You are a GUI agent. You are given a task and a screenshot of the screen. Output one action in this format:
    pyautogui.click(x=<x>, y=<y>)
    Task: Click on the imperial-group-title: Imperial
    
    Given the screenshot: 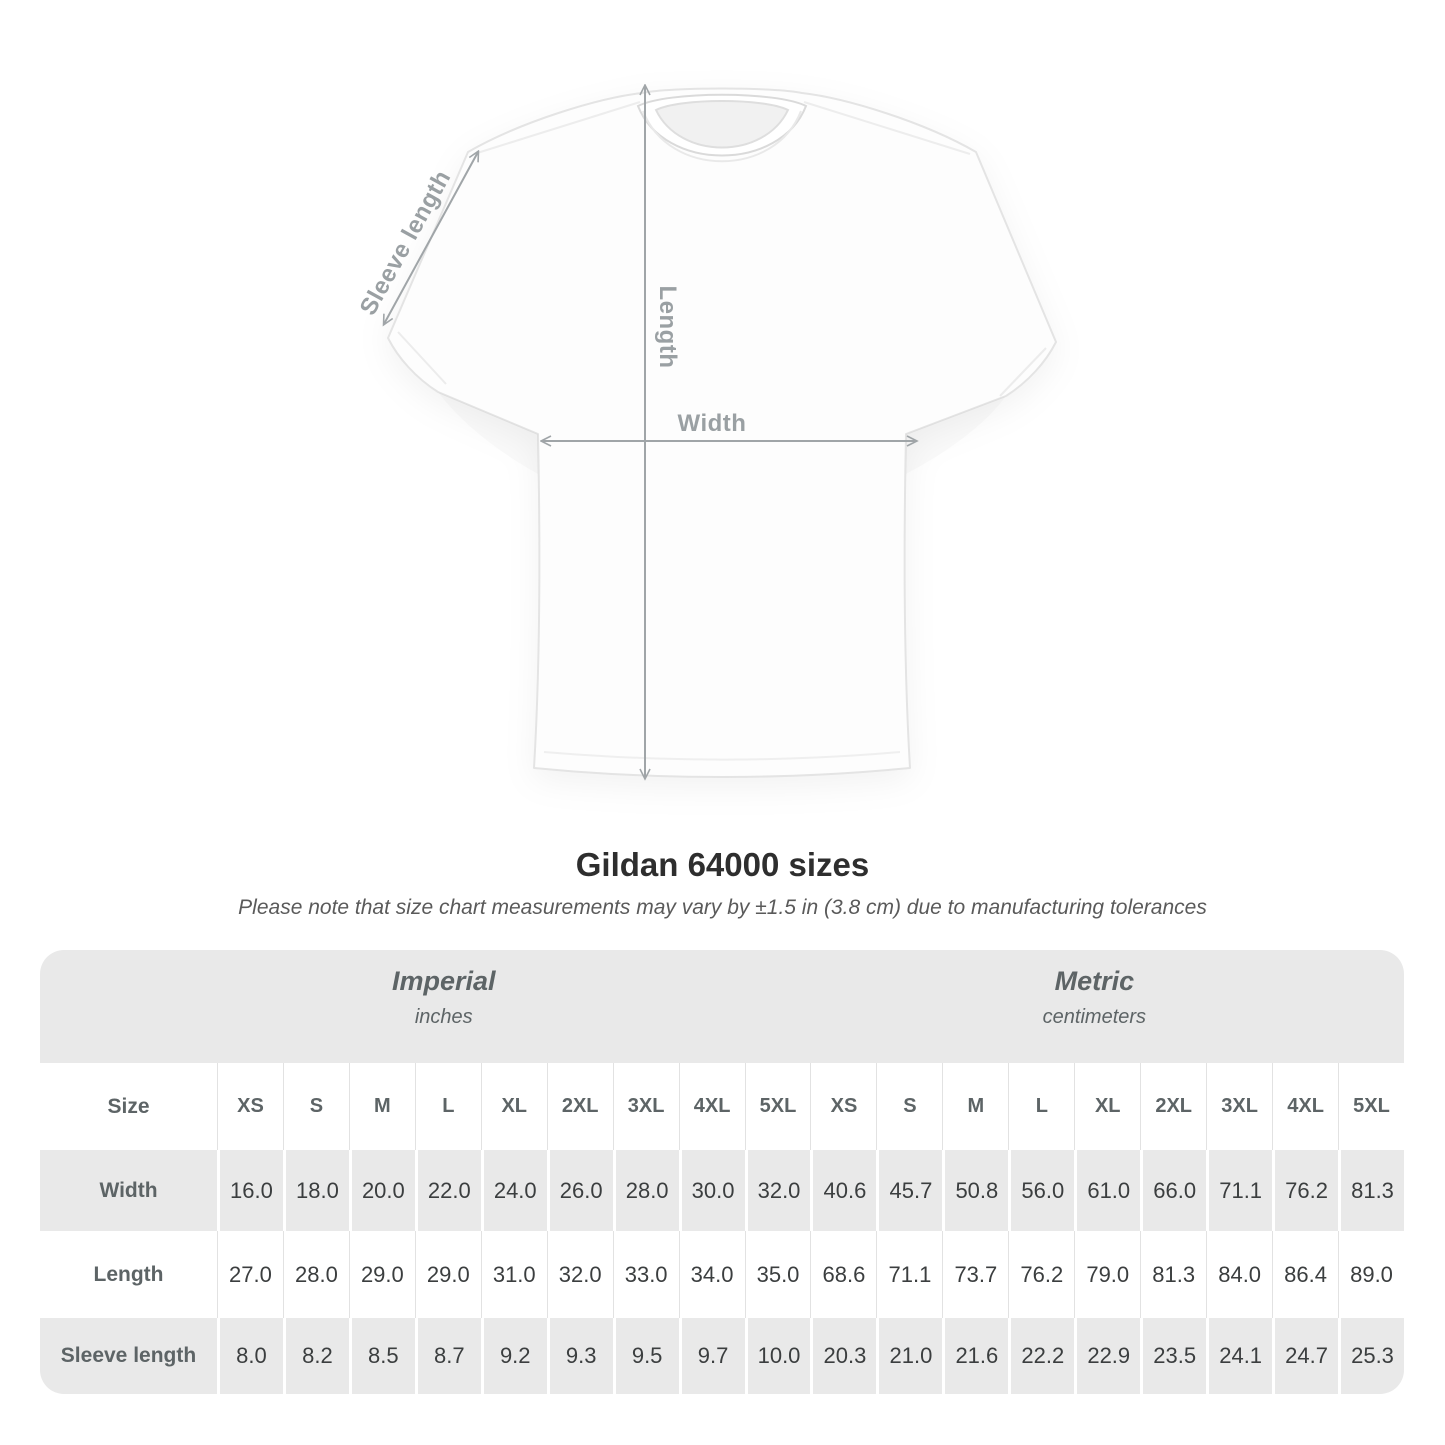 What is the action you would take?
    pyautogui.click(x=443, y=981)
    